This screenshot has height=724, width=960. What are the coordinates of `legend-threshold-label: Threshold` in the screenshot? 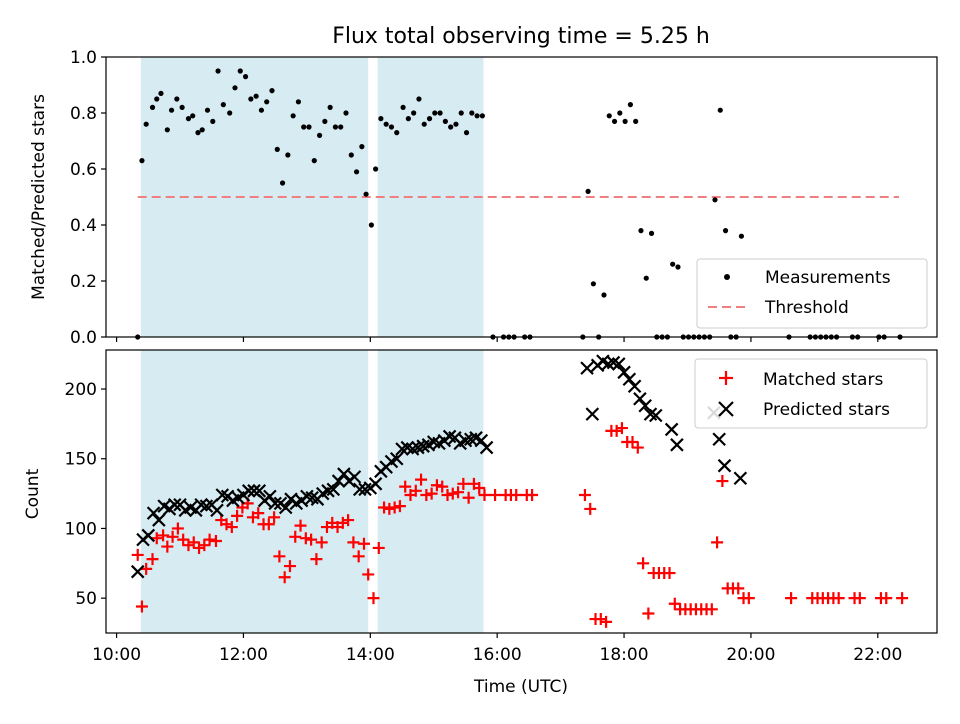 It's located at (806, 308).